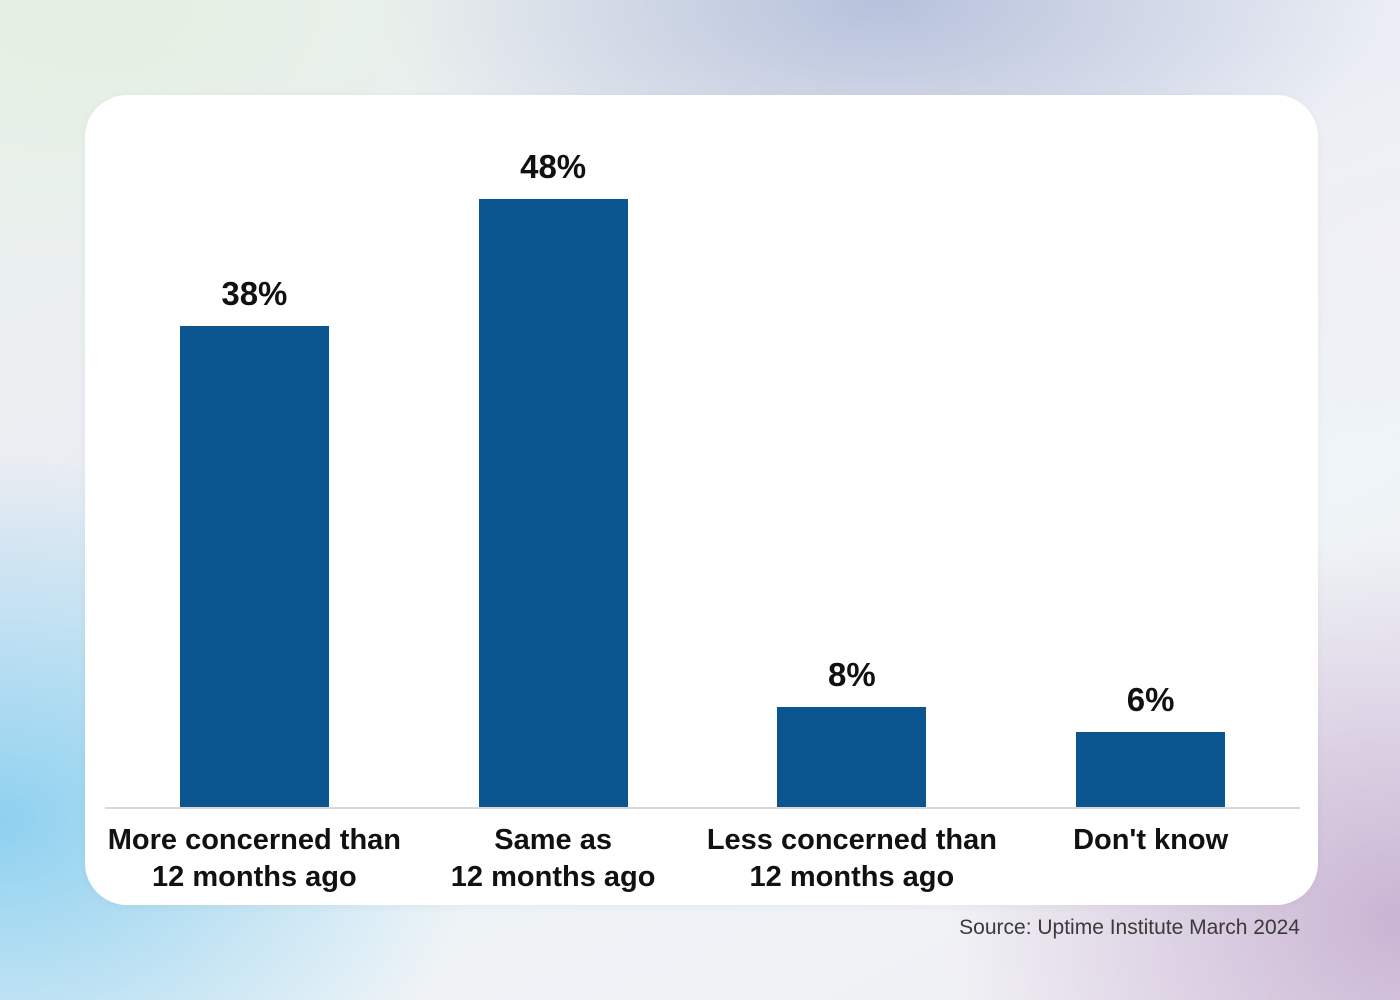  I want to click on bar-value-label: 6%, so click(1150, 699).